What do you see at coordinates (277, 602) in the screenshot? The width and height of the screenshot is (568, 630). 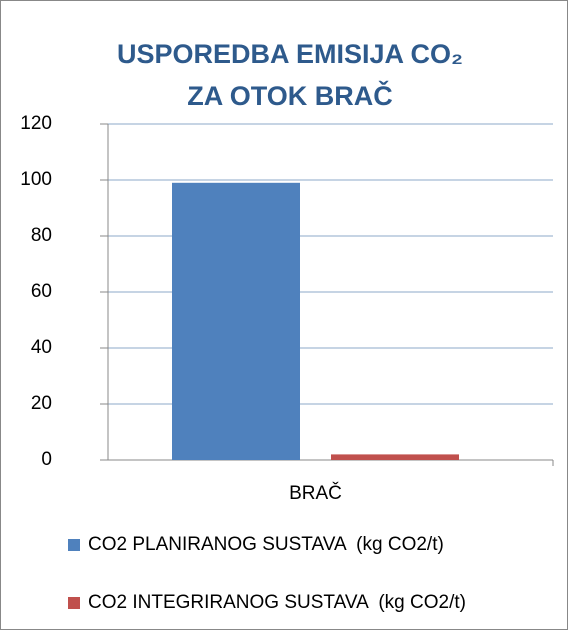 I see `legend-label: CO2 INTEGRIRANOG SUSTAVA (kg CO2/t)` at bounding box center [277, 602].